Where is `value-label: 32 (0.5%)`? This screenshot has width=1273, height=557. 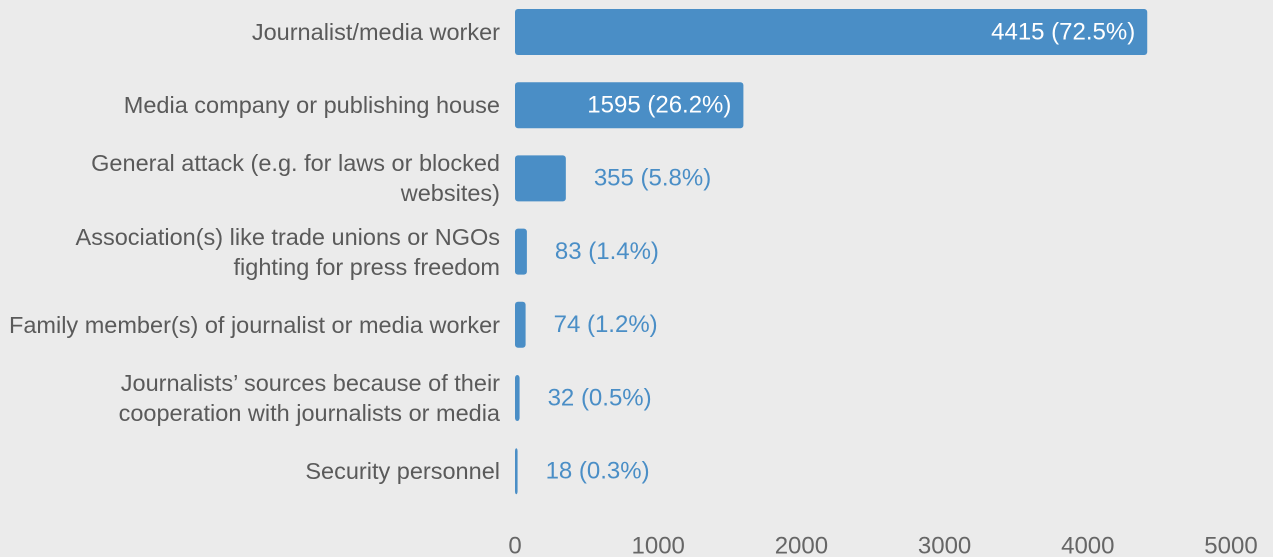 value-label: 32 (0.5%) is located at coordinates (600, 397).